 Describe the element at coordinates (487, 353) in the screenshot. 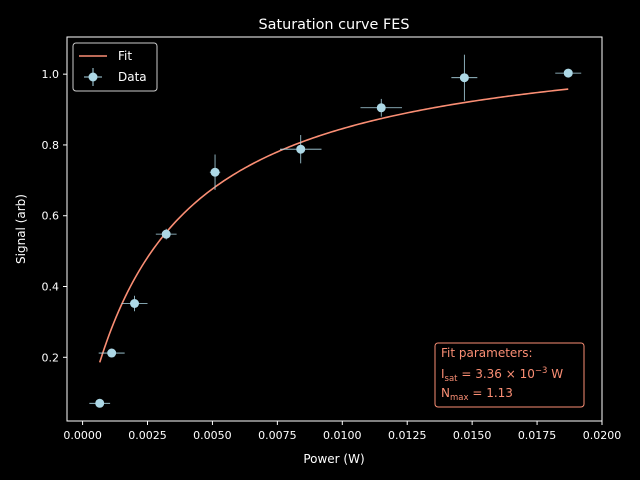

I see `annotation-heading: Fit parameters:` at that location.